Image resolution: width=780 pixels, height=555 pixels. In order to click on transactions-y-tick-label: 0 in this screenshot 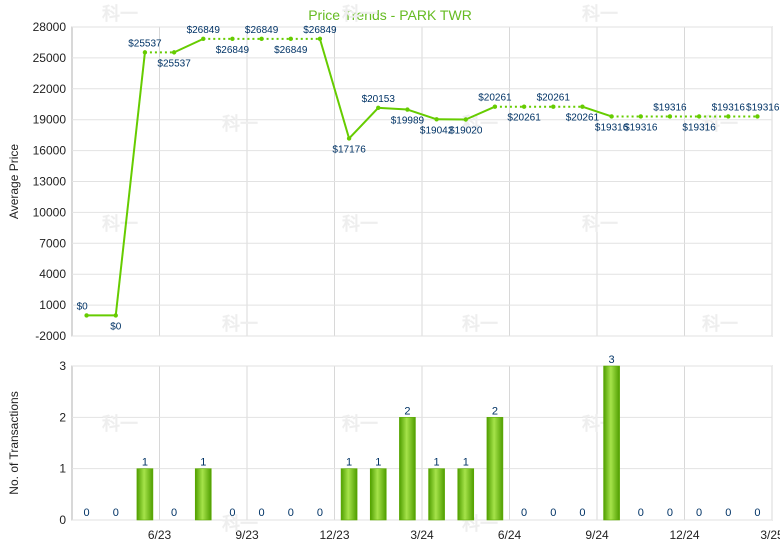, I will do `click(62, 520)`.